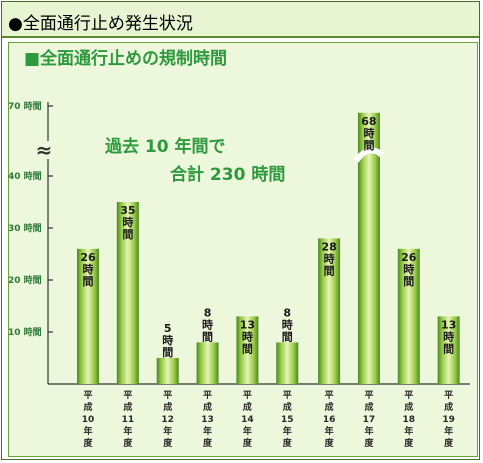  What do you see at coordinates (409, 420) in the screenshot?
I see `x-tick-label: 18` at bounding box center [409, 420].